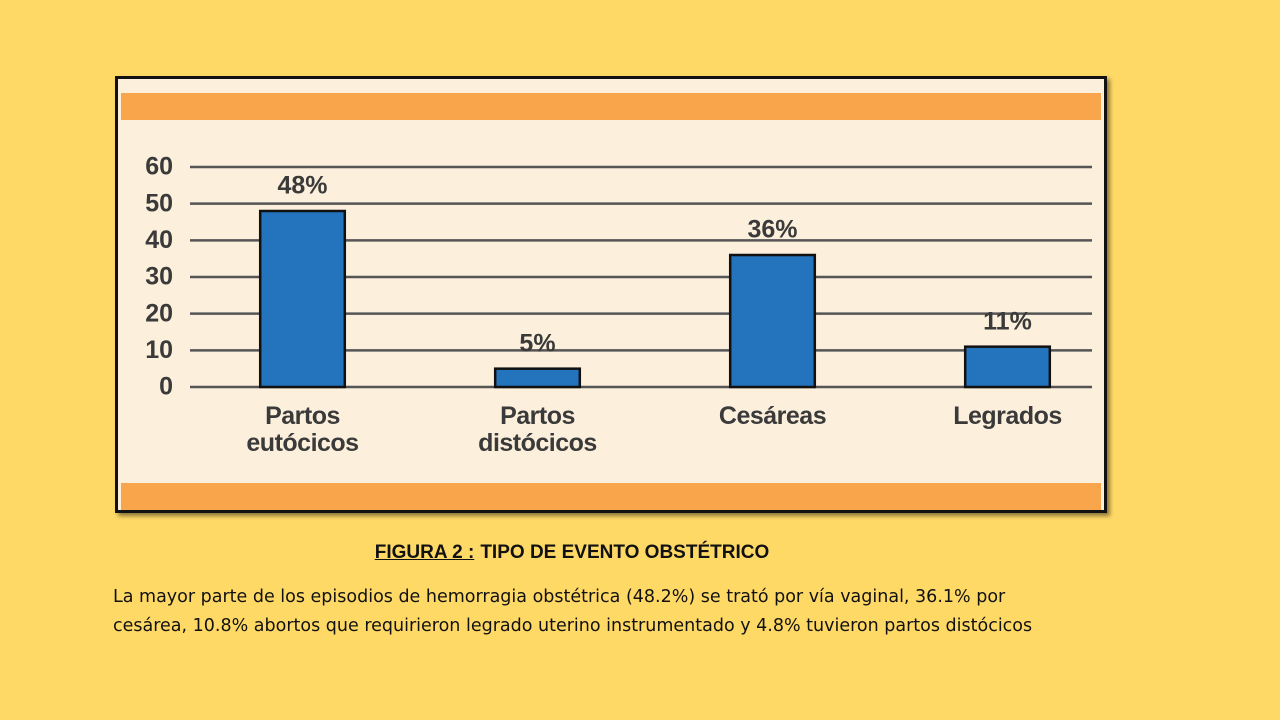 This screenshot has height=720, width=1280. Describe the element at coordinates (166, 387) in the screenshot. I see `y-tick-label: 0` at that location.